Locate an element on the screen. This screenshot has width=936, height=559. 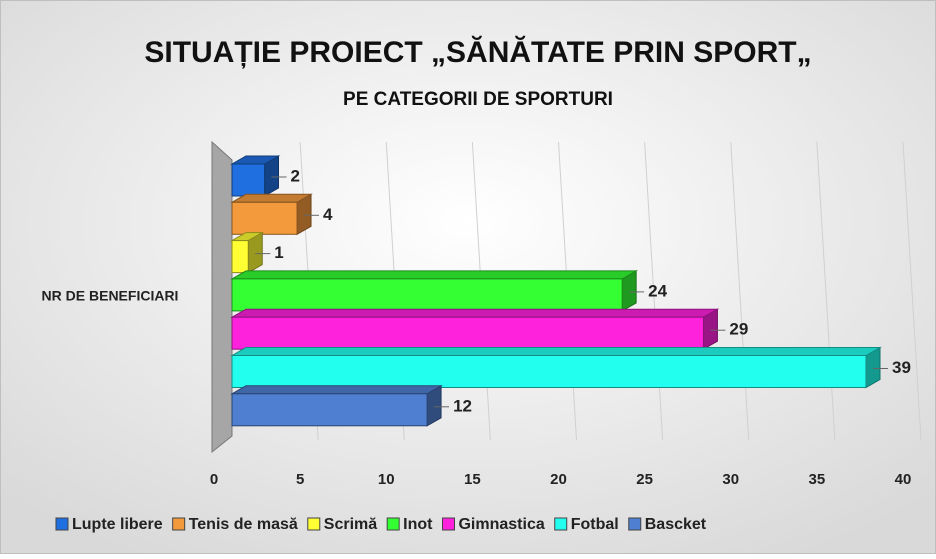
x-tick-label: 5 is located at coordinates (300, 479).